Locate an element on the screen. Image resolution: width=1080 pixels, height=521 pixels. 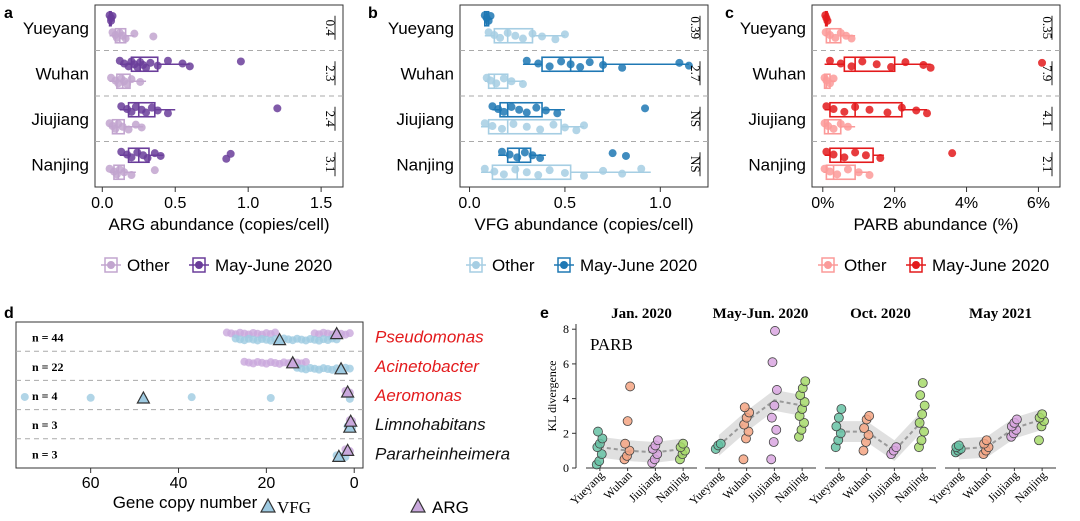
panel-label-a: a is located at coordinates (8, 13).